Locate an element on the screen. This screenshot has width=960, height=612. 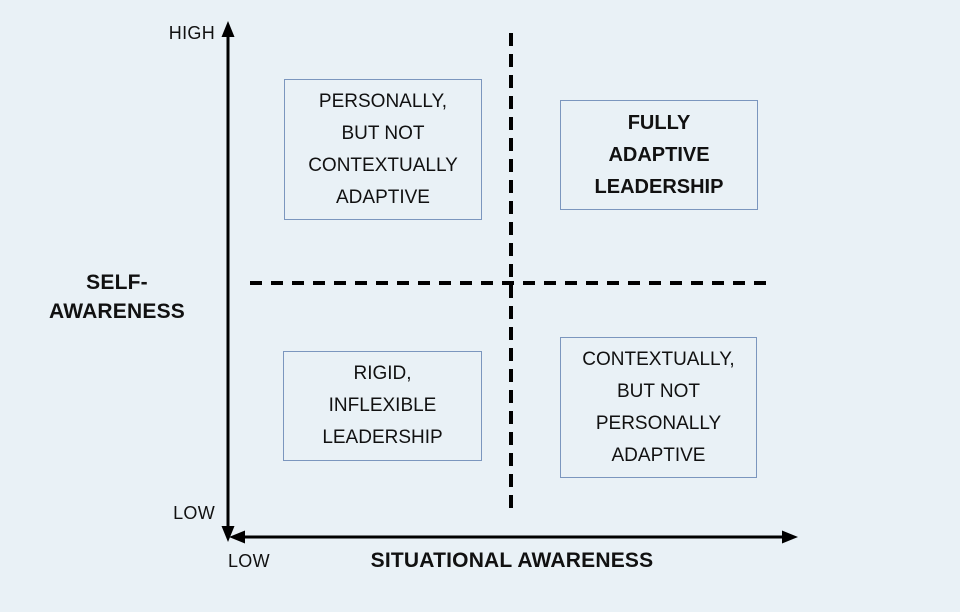
y-axis-title: SELF- AWARENESS is located at coordinates (117, 297).